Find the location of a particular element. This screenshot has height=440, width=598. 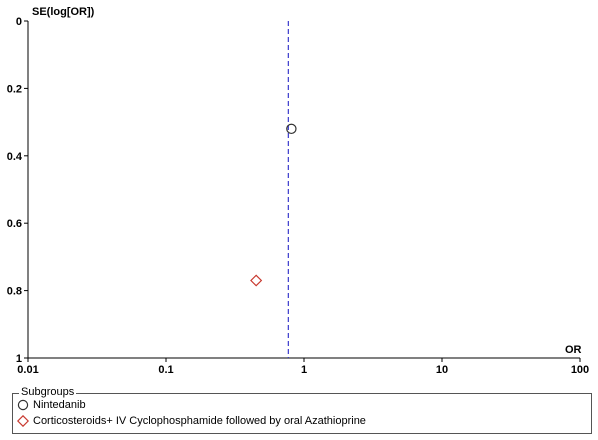

y-tick-label: 0.6 is located at coordinates (14, 224).